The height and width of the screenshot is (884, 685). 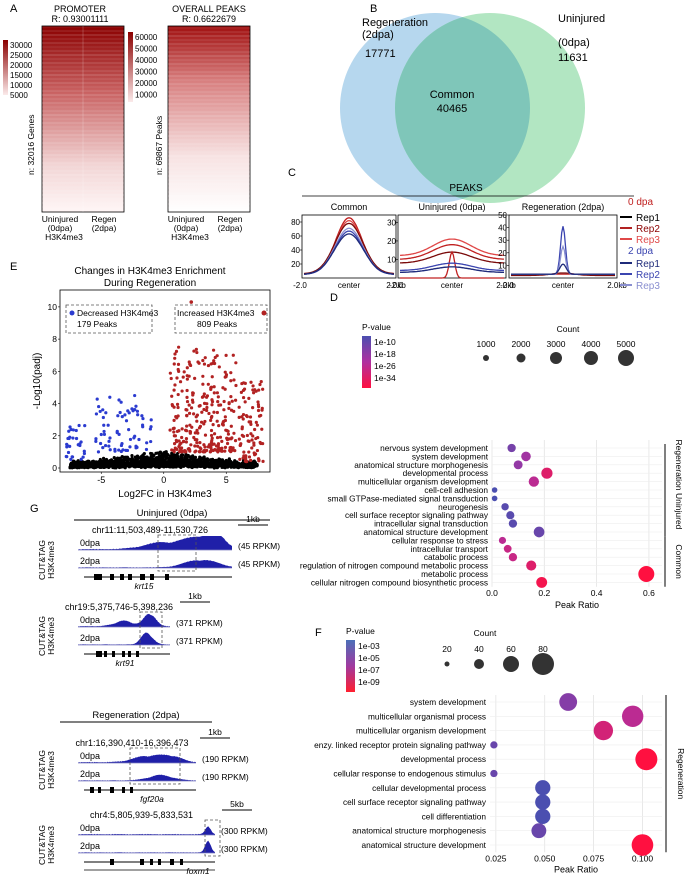 I want to click on venn-right-value: 11631, so click(x=573, y=58).